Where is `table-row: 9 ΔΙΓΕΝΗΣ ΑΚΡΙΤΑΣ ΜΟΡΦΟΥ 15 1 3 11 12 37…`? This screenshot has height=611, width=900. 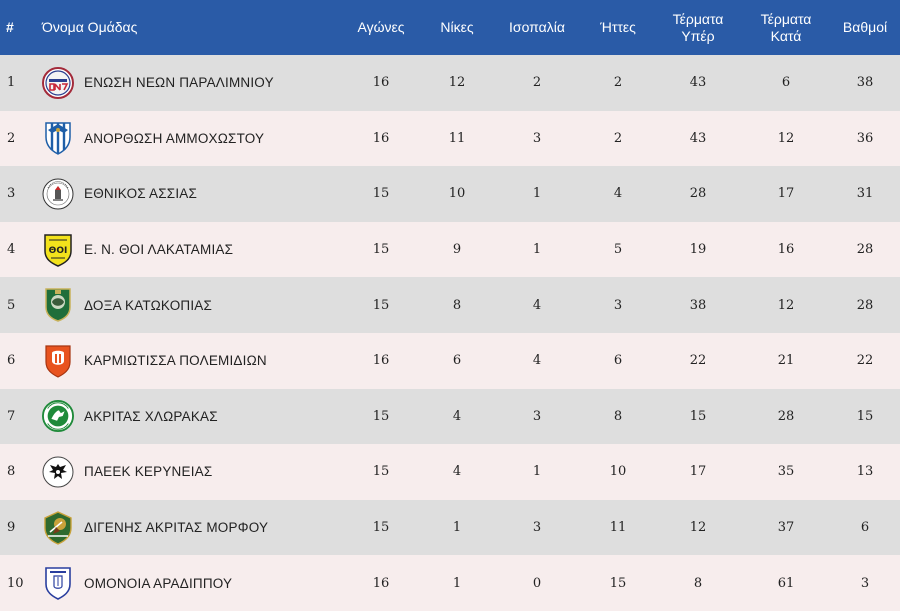
table-row: 9 ΔΙΓΕΝΗΣ ΑΚΡΙΤΑΣ ΜΟΡΦΟΥ 15 1 3 11 12 37… is located at coordinates (450, 527).